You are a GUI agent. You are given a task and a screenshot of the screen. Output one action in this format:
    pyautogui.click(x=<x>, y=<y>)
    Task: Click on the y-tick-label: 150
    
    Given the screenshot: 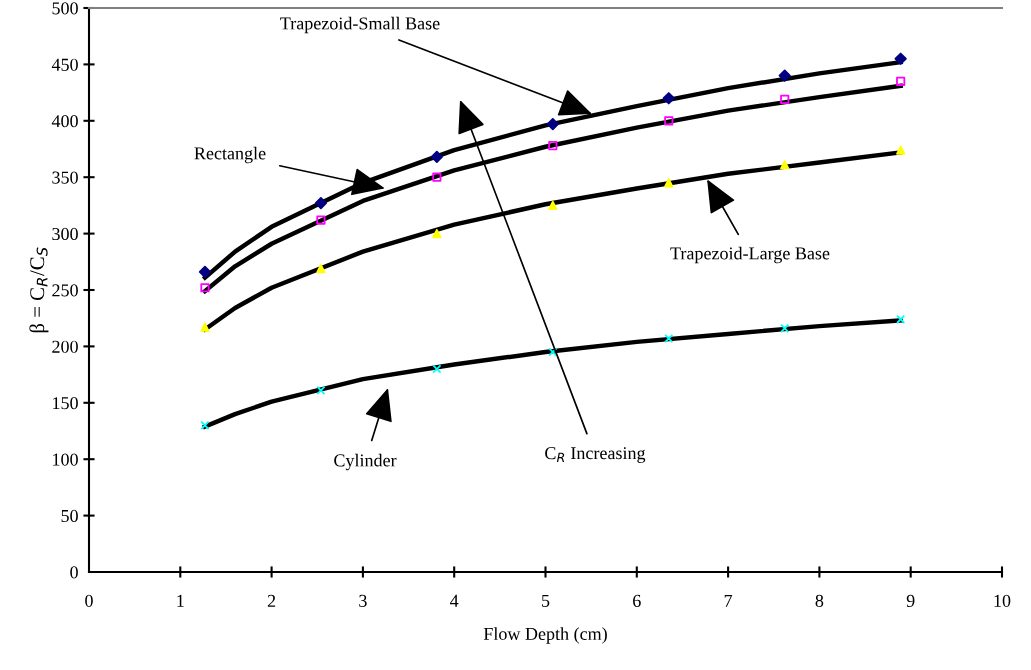 What is the action you would take?
    pyautogui.click(x=65, y=403)
    